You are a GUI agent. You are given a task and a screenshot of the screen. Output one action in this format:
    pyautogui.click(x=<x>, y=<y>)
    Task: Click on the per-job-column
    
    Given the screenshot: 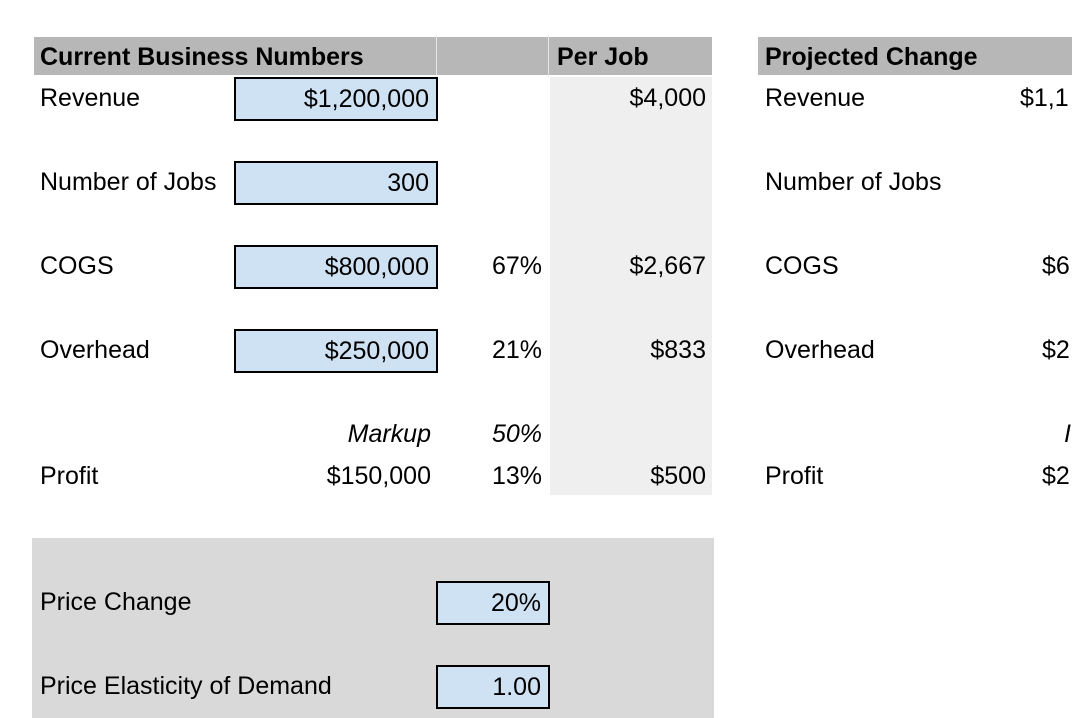 What is the action you would take?
    pyautogui.click(x=631, y=286)
    